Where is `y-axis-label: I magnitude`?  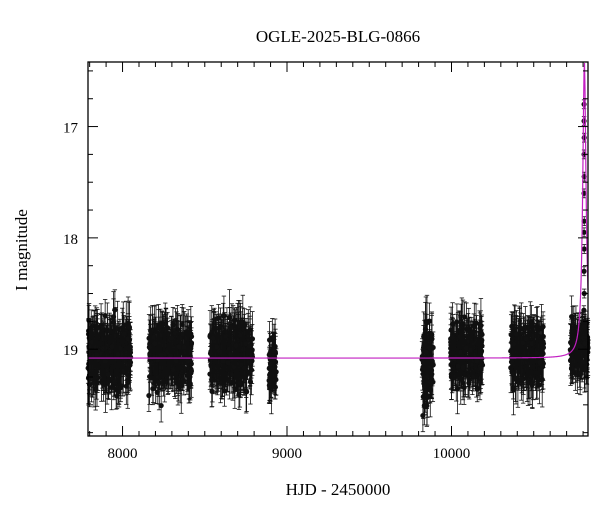
y-axis-label: I magnitude is located at coordinates (21, 250).